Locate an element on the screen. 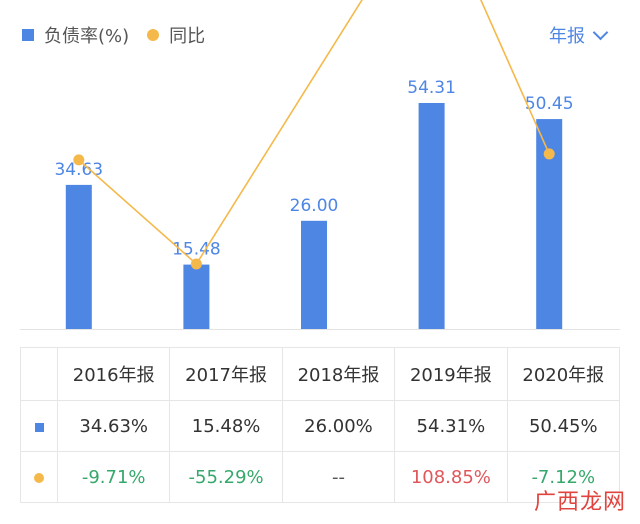 This screenshot has width=640, height=524. table-cell: -7.12% is located at coordinates (563, 477).